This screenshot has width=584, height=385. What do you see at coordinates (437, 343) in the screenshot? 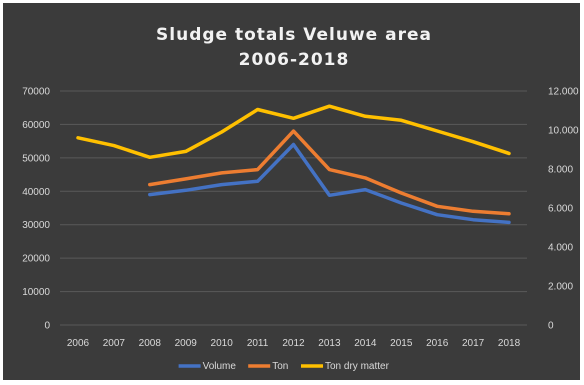
I see `x-axis-tick-label: 2016` at bounding box center [437, 343].